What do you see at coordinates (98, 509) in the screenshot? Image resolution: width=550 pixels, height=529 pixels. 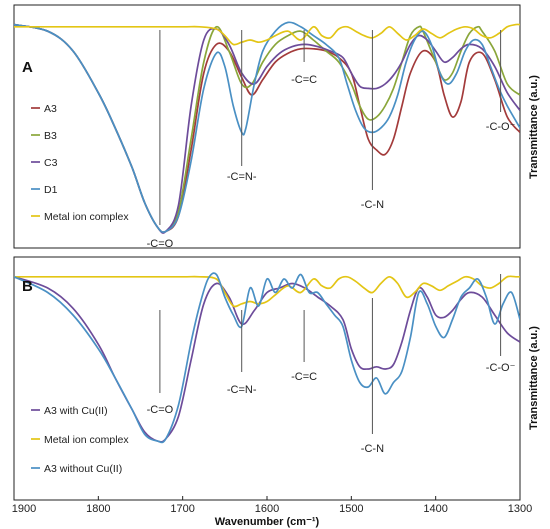 I see `x-tick-label: 1800` at bounding box center [98, 509].